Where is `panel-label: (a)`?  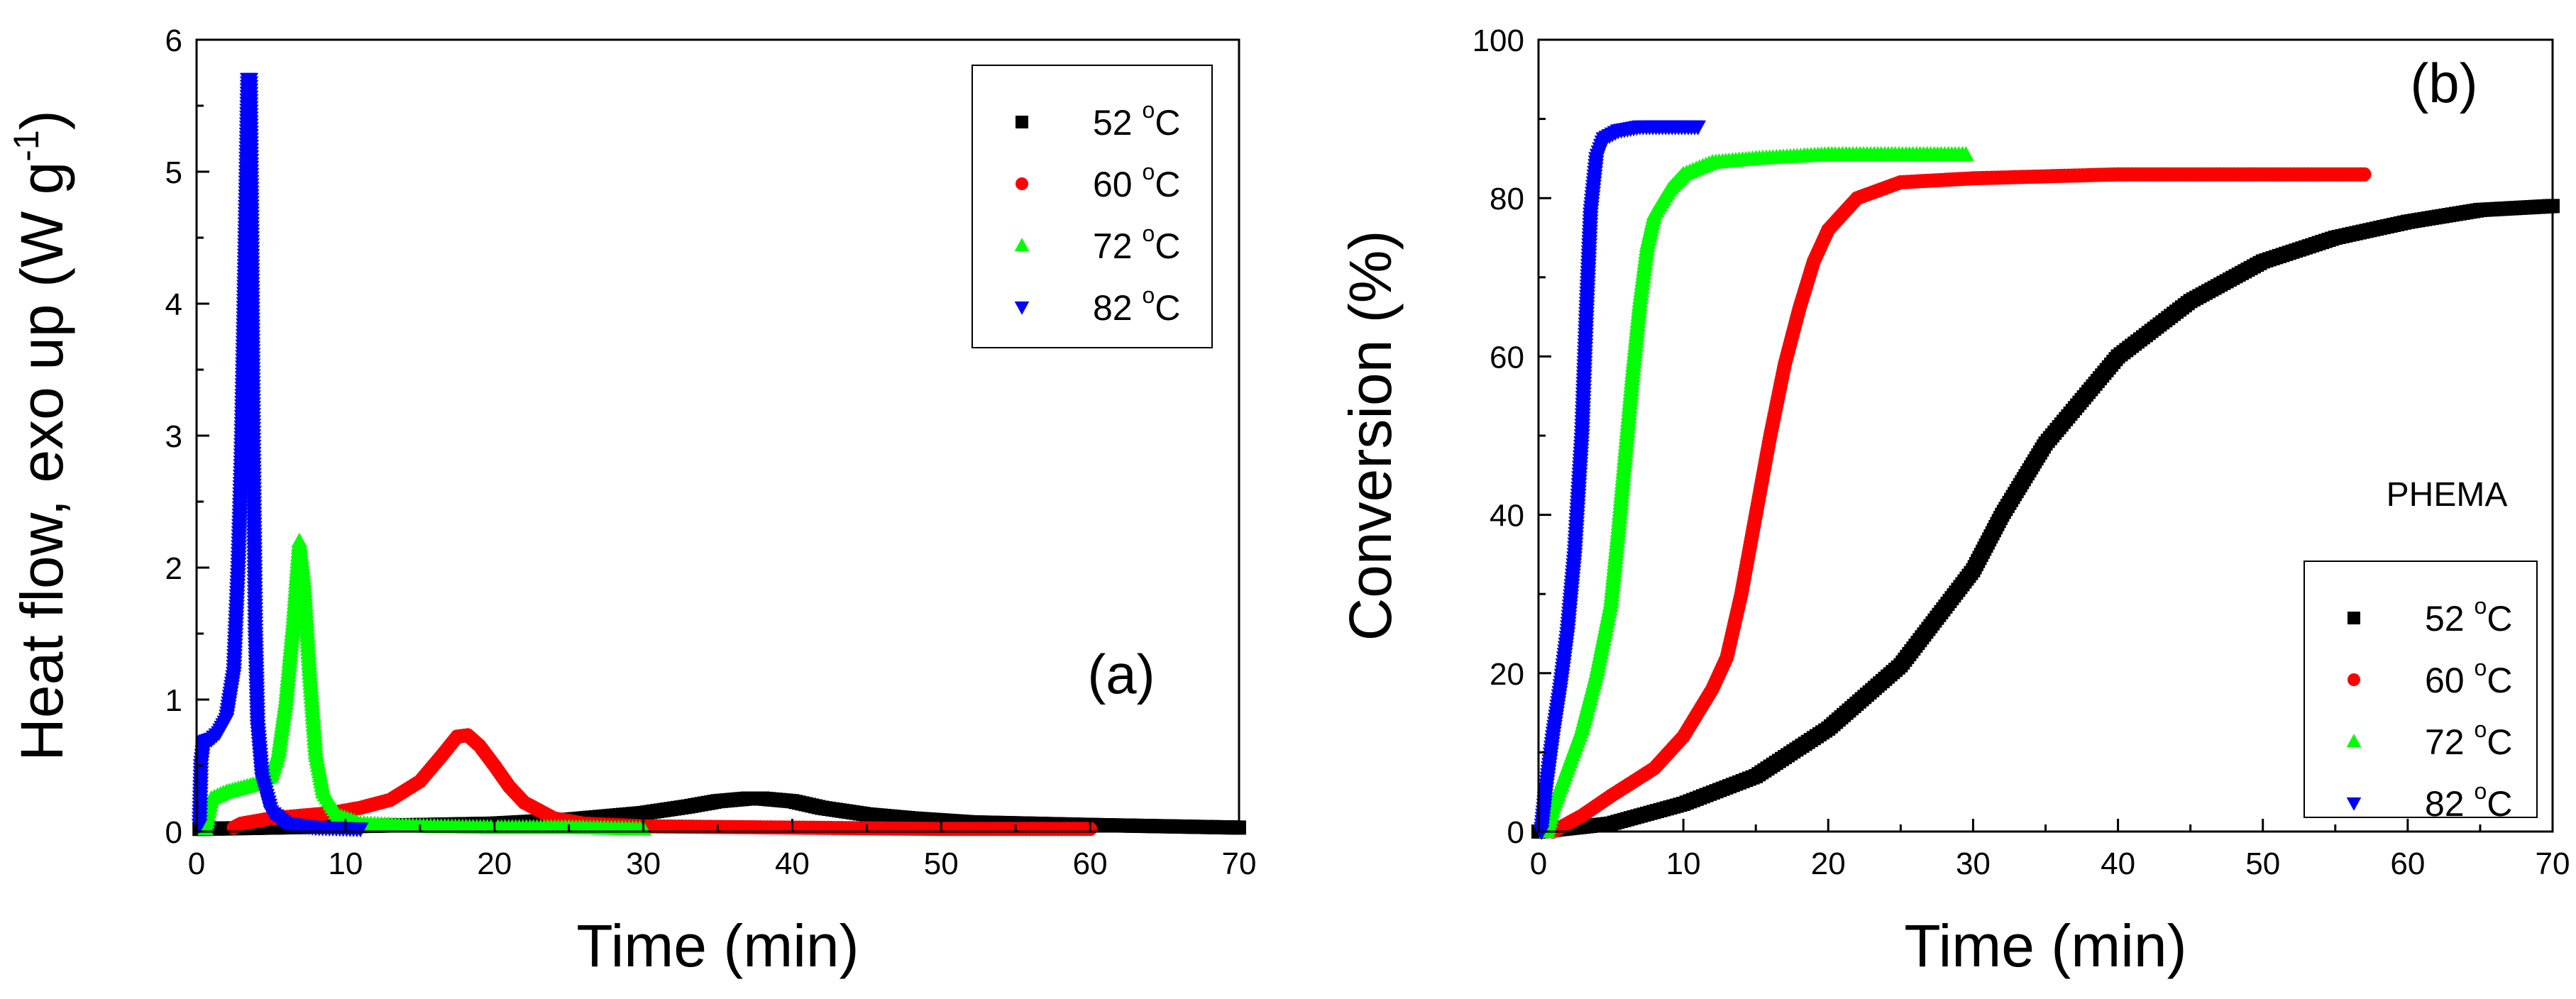
panel-label: (a) is located at coordinates (1121, 674).